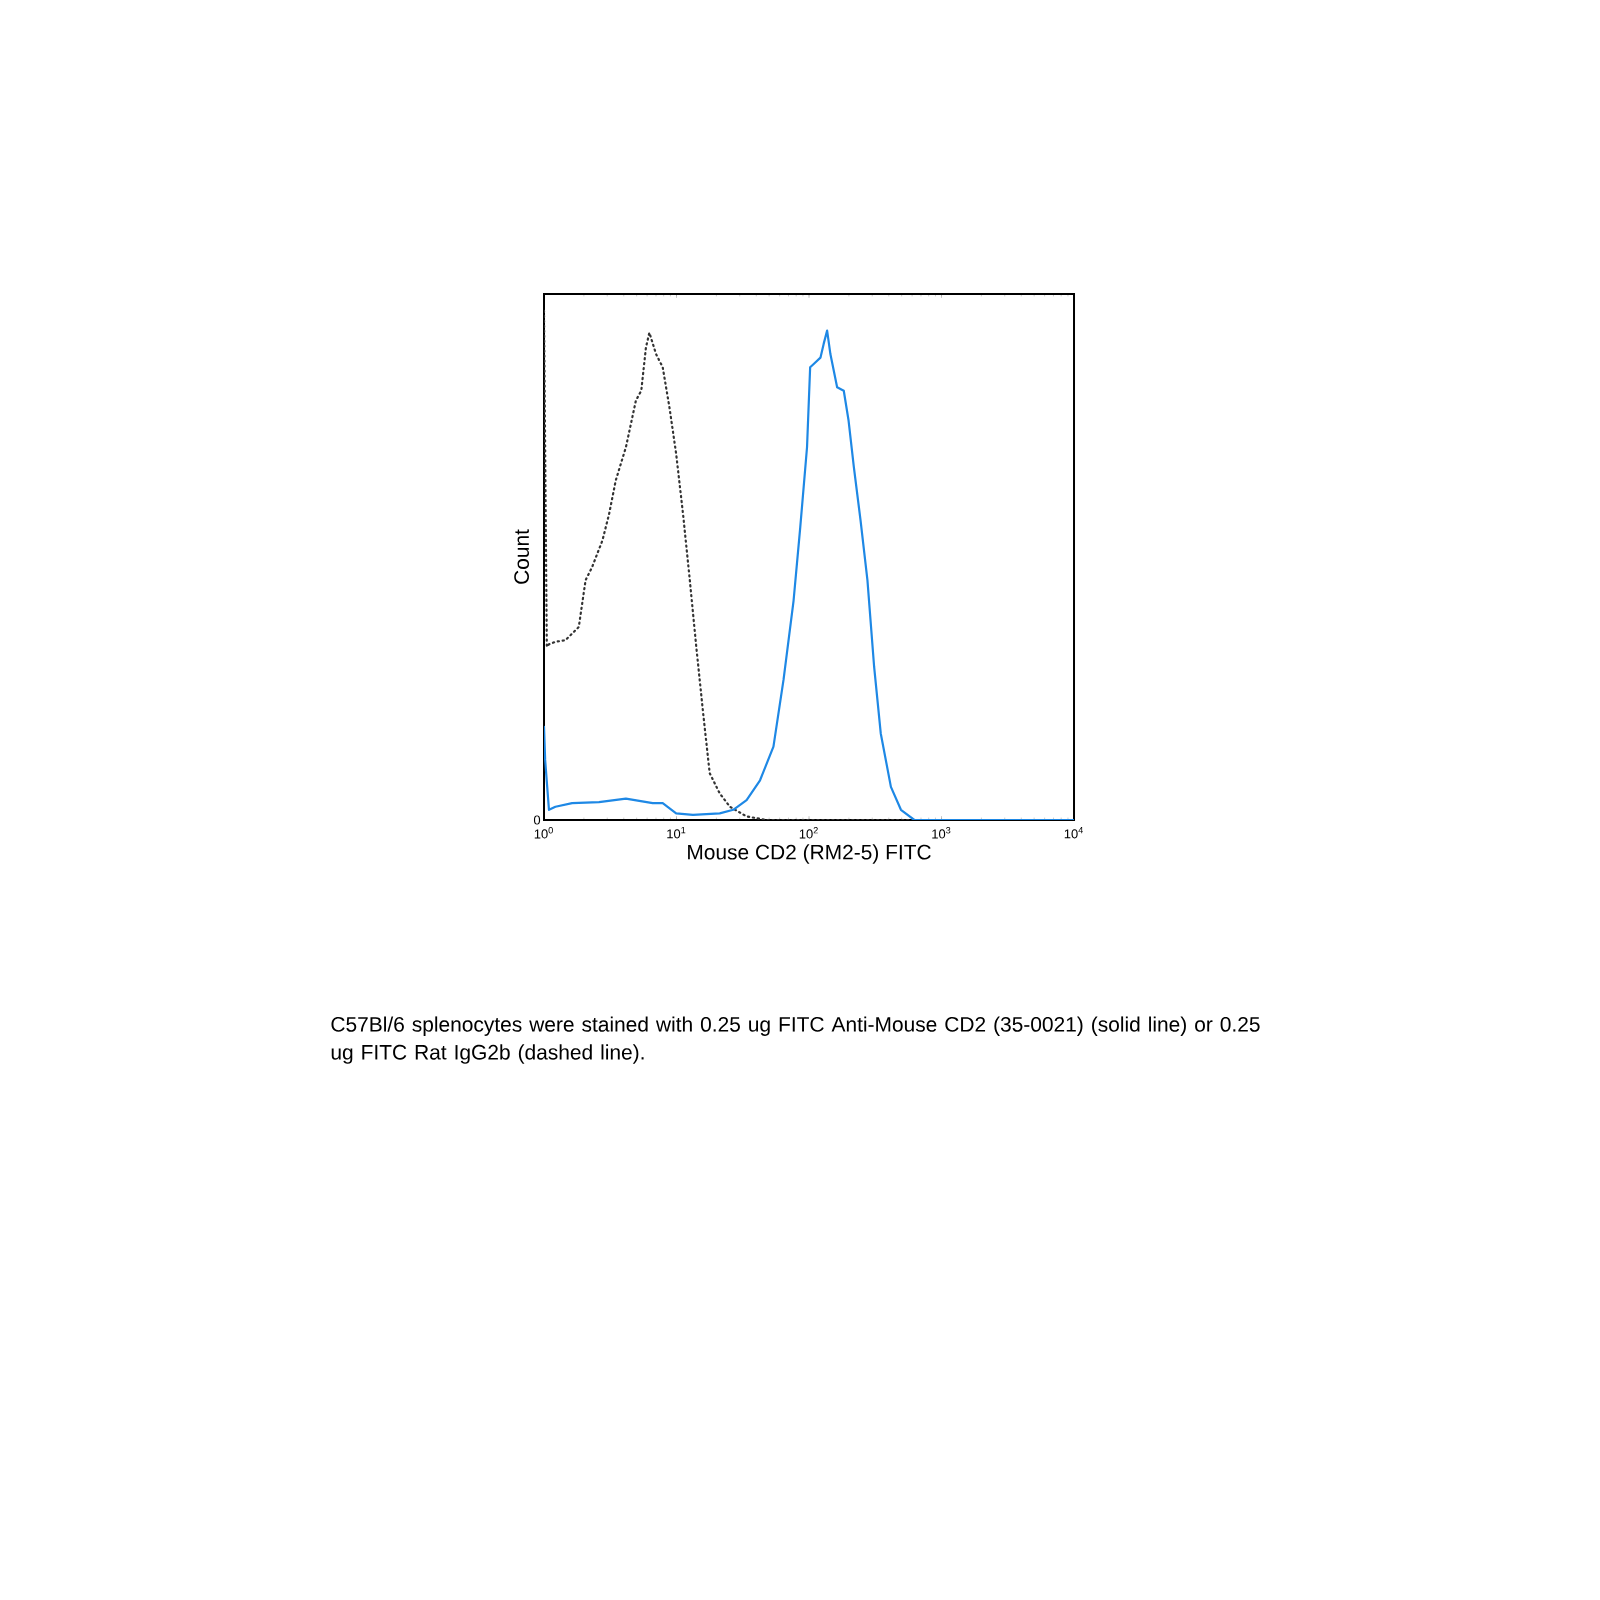  What do you see at coordinates (795, 1040) in the screenshot?
I see `text: C57Bl/6 splenocytes were stained with 0.25 ug FITC Anti-Mouse CD2 (35-0021) (solid line) or 0.25 ug FITC Rat IgG2b (dashed line).` at bounding box center [795, 1040].